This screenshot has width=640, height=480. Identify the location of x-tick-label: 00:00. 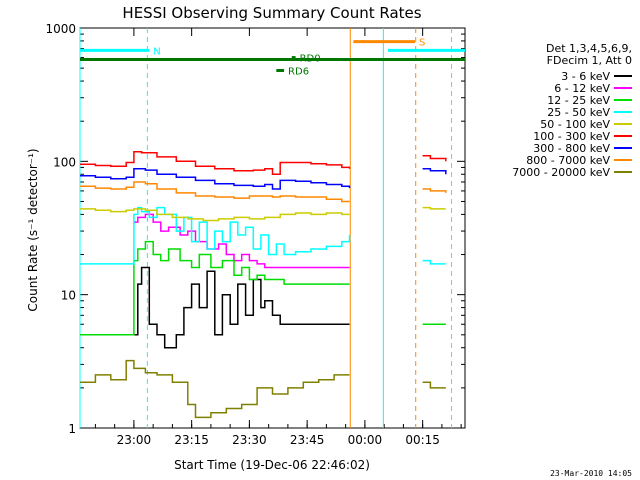
(365, 440).